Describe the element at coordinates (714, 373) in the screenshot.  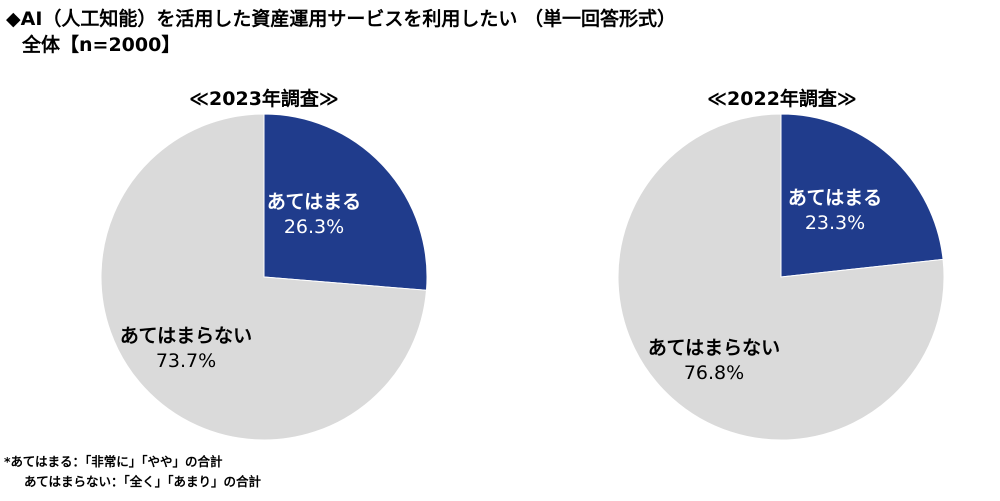
I see `pie-2022-slice-no-value: 76.8%` at that location.